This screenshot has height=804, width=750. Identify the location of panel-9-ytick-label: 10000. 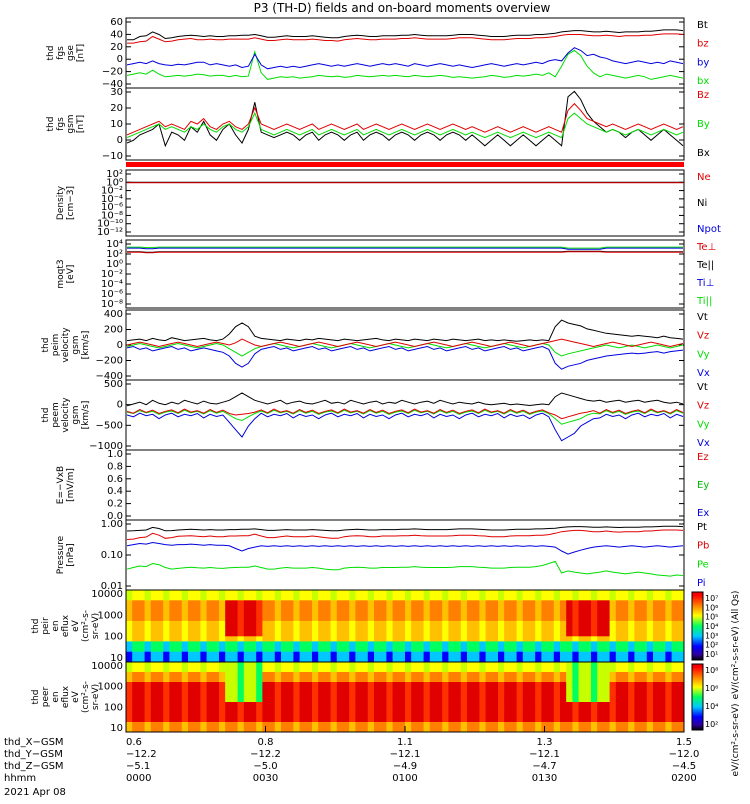
(107, 594).